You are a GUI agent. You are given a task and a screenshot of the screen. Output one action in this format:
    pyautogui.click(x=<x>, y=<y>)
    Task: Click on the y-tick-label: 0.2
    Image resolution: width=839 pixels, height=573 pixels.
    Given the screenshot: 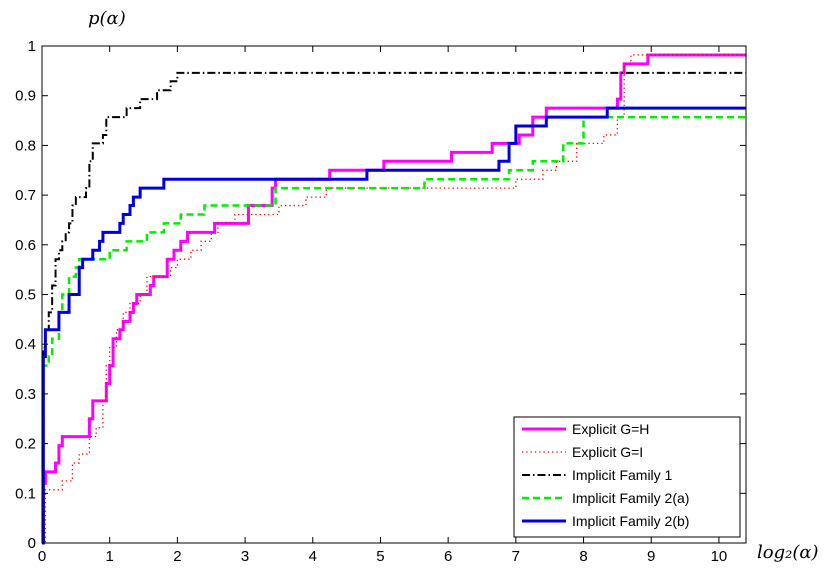 What is the action you would take?
    pyautogui.click(x=25, y=444)
    